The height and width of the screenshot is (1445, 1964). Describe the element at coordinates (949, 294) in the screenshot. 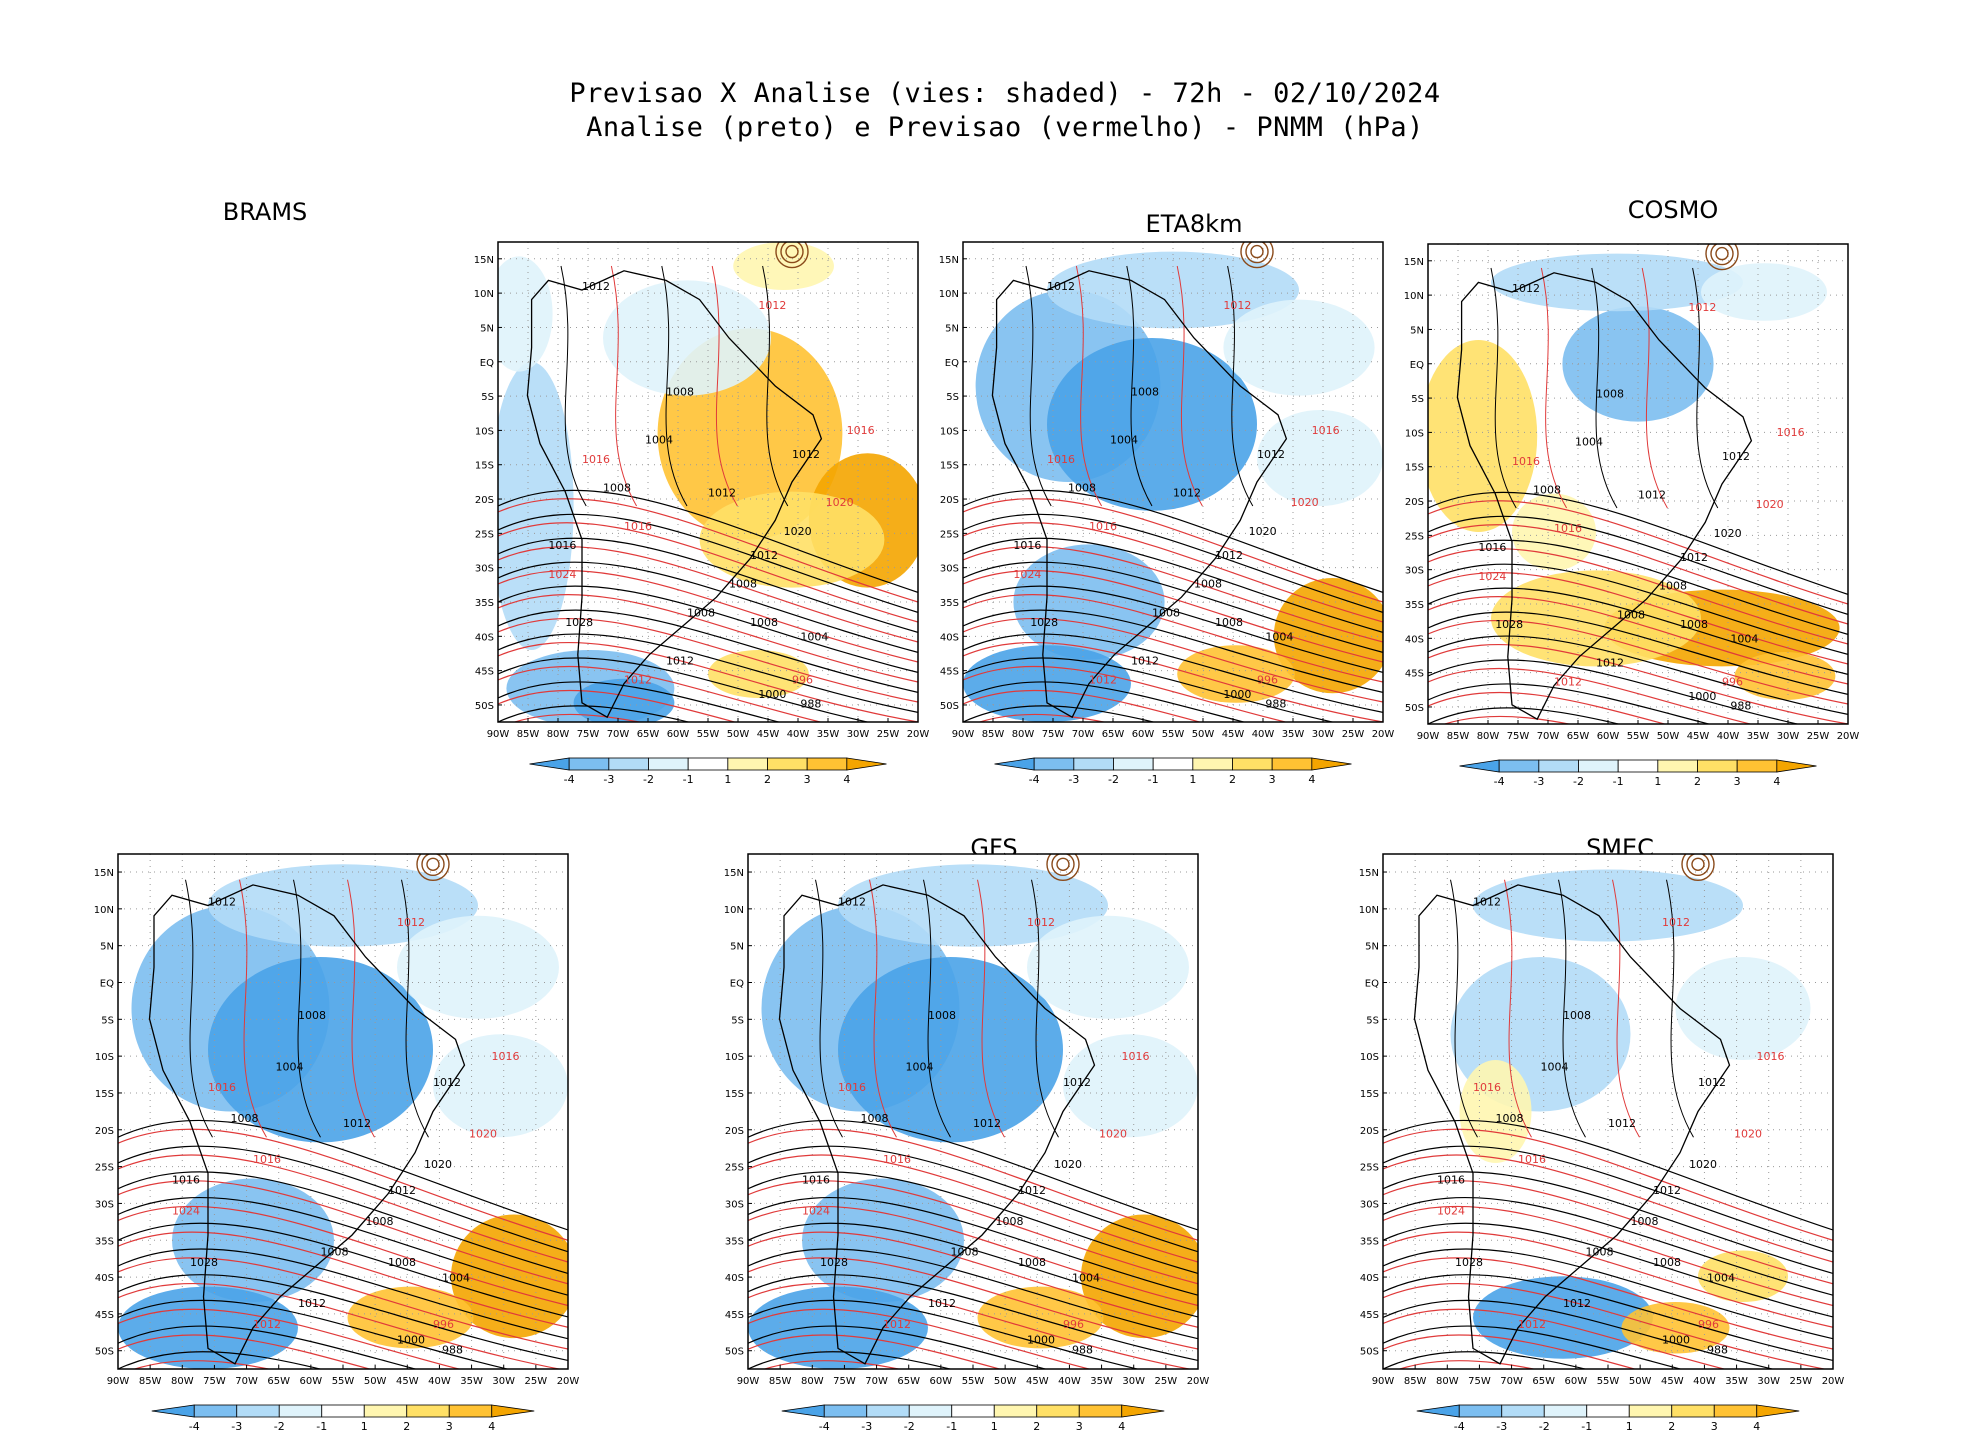

I see `latitude-tick-label: 10N` at that location.